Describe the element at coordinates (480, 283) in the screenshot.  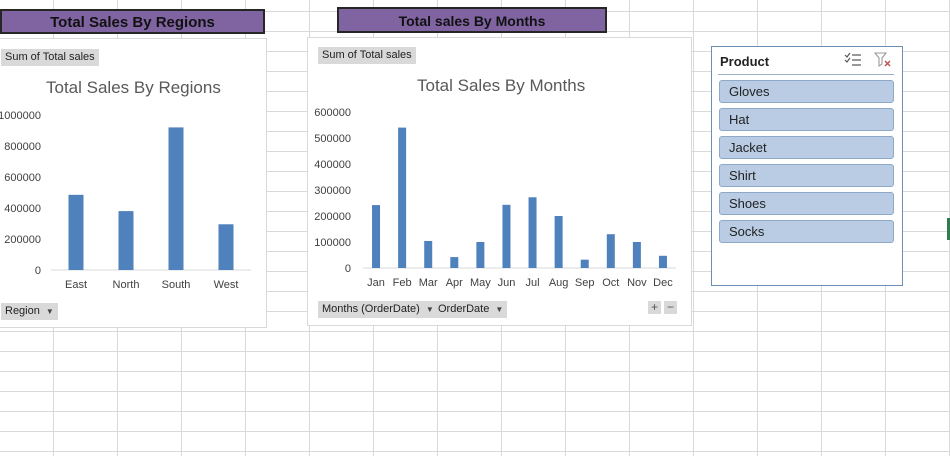
I see `months-x-tick-label: May` at that location.